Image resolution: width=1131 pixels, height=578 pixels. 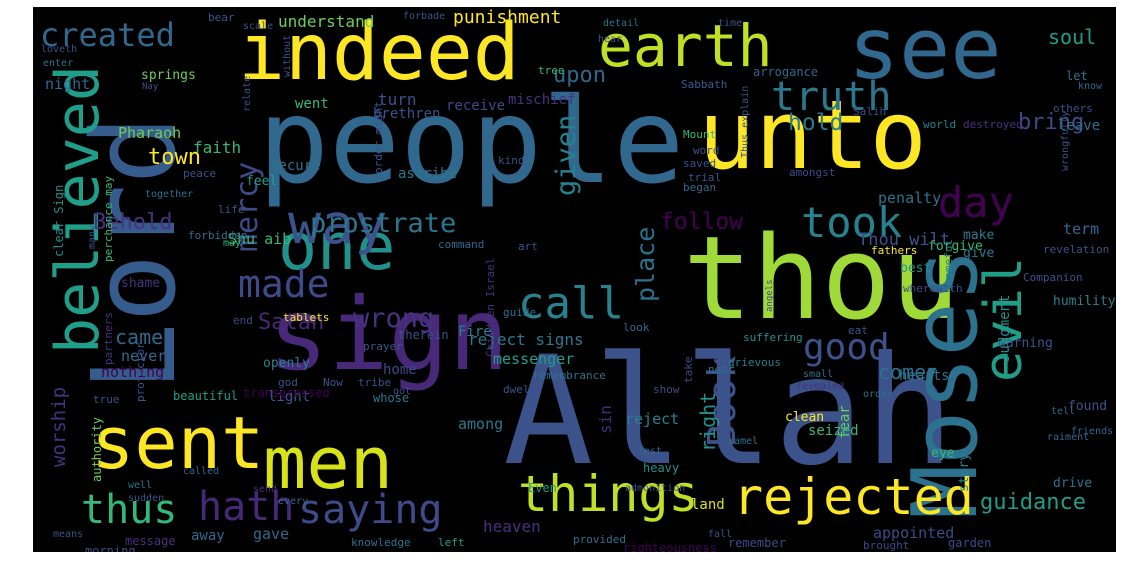 What do you see at coordinates (666, 389) in the screenshot?
I see `word: show` at bounding box center [666, 389].